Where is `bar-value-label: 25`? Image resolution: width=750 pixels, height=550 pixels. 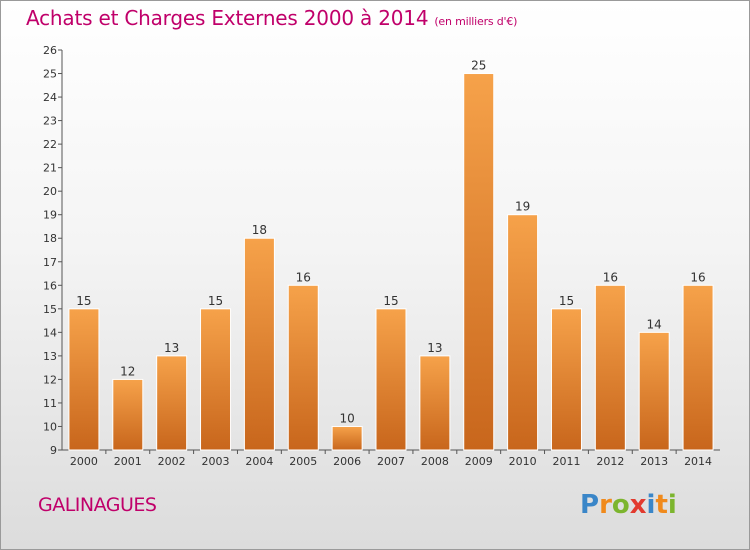
bar-value-label: 25 is located at coordinates (478, 66).